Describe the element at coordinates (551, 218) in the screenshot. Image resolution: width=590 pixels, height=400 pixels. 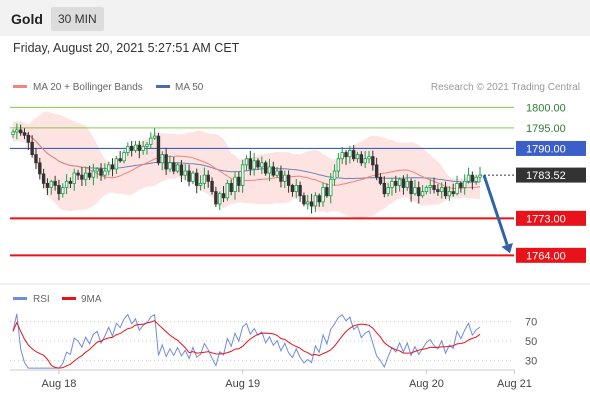
I see `level-label-box` at that location.